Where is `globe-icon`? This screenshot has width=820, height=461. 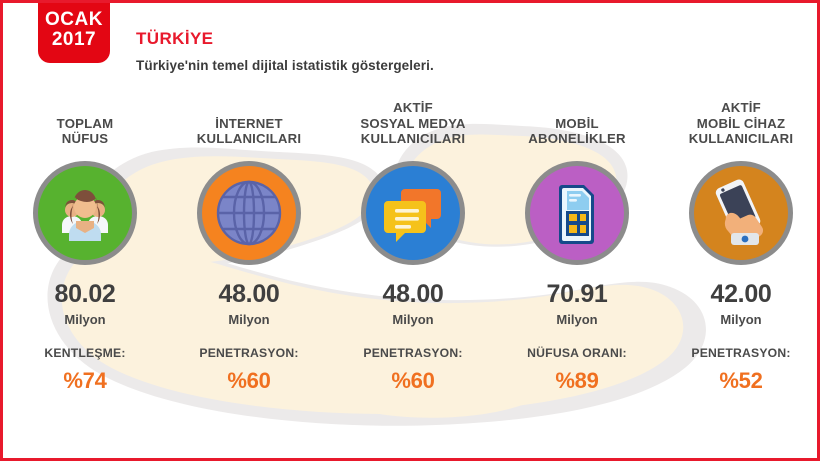 globe-icon is located at coordinates (249, 213).